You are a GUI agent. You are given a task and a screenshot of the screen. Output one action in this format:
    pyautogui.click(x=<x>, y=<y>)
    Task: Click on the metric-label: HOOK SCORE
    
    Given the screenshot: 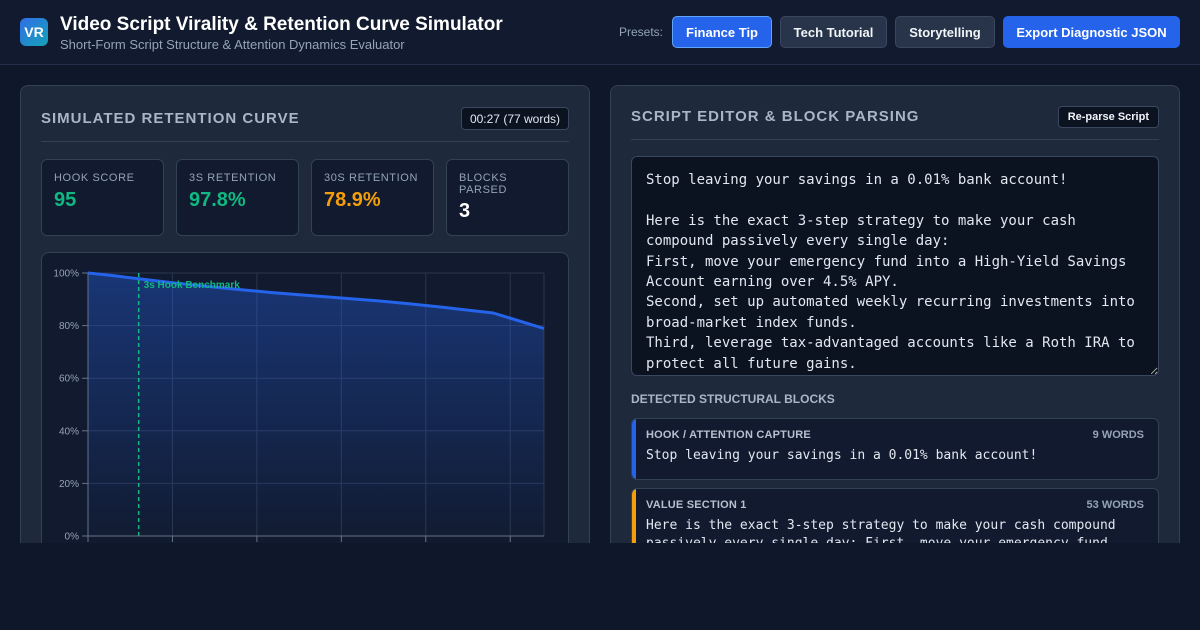 What is the action you would take?
    pyautogui.click(x=94, y=178)
    